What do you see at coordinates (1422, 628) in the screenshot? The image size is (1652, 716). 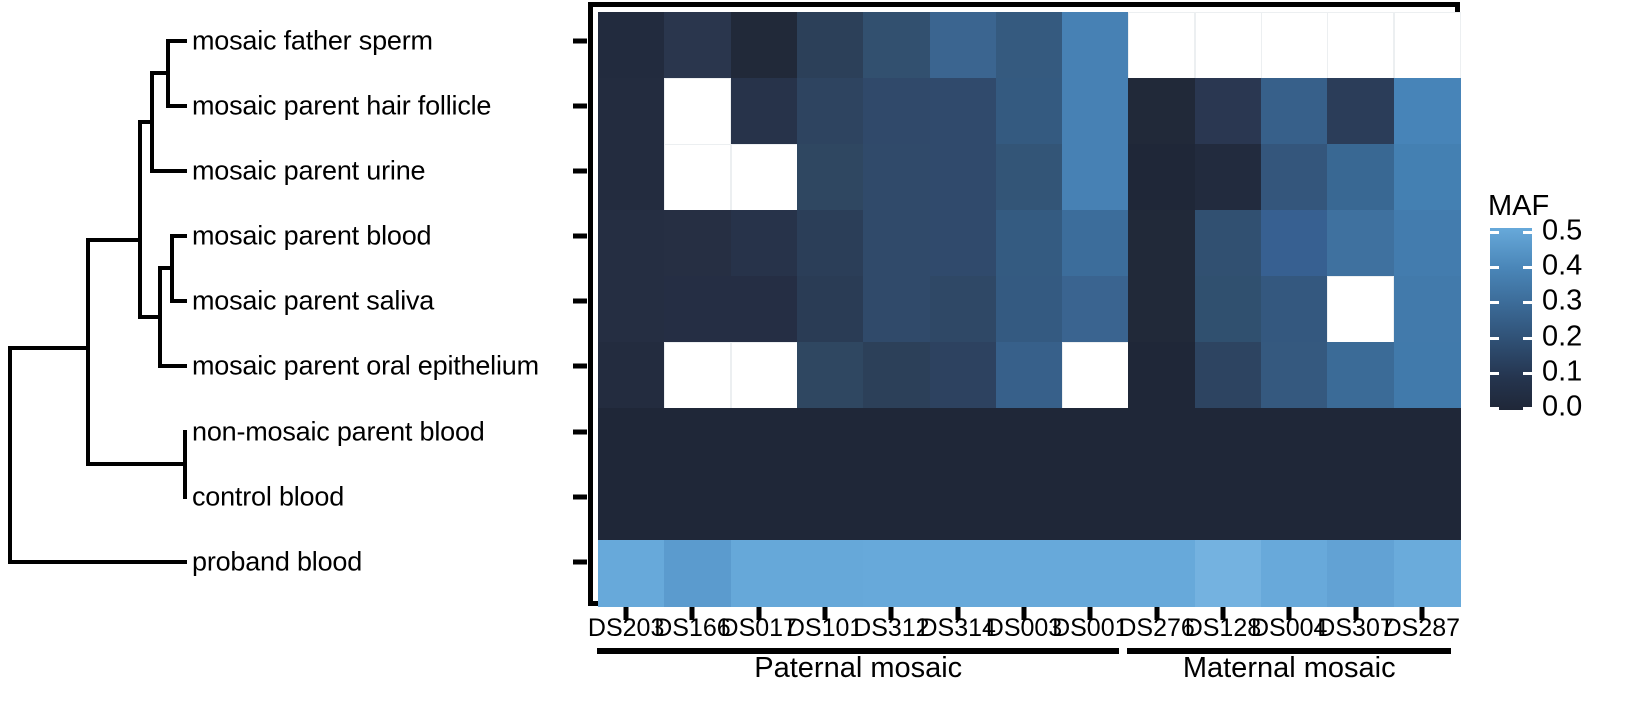 I see `x-axis-label-ds287: DS287` at bounding box center [1422, 628].